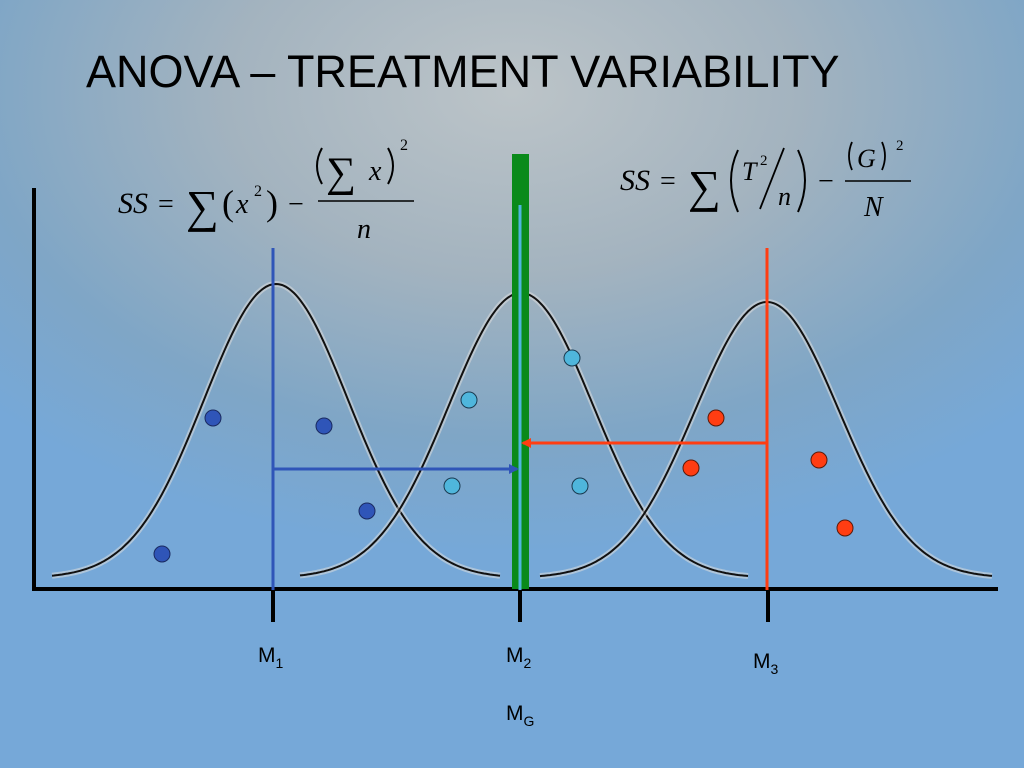  What do you see at coordinates (766, 663) in the screenshot?
I see `label-m3: M3` at bounding box center [766, 663].